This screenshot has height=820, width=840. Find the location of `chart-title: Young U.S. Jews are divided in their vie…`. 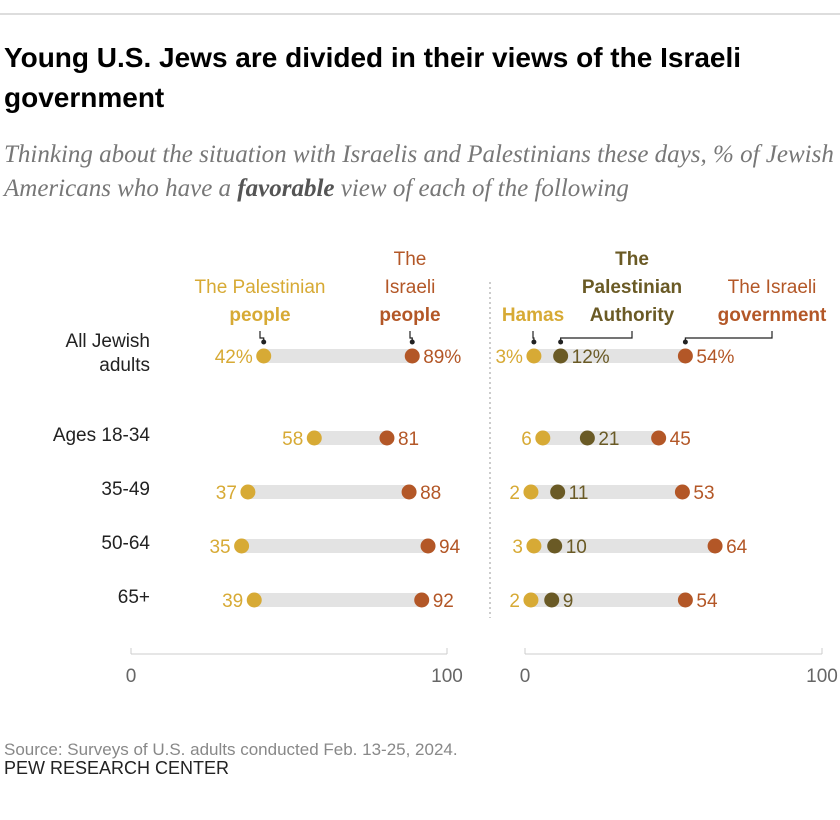

chart-title: Young U.S. Jews are divided in their vie… is located at coordinates (373, 77).